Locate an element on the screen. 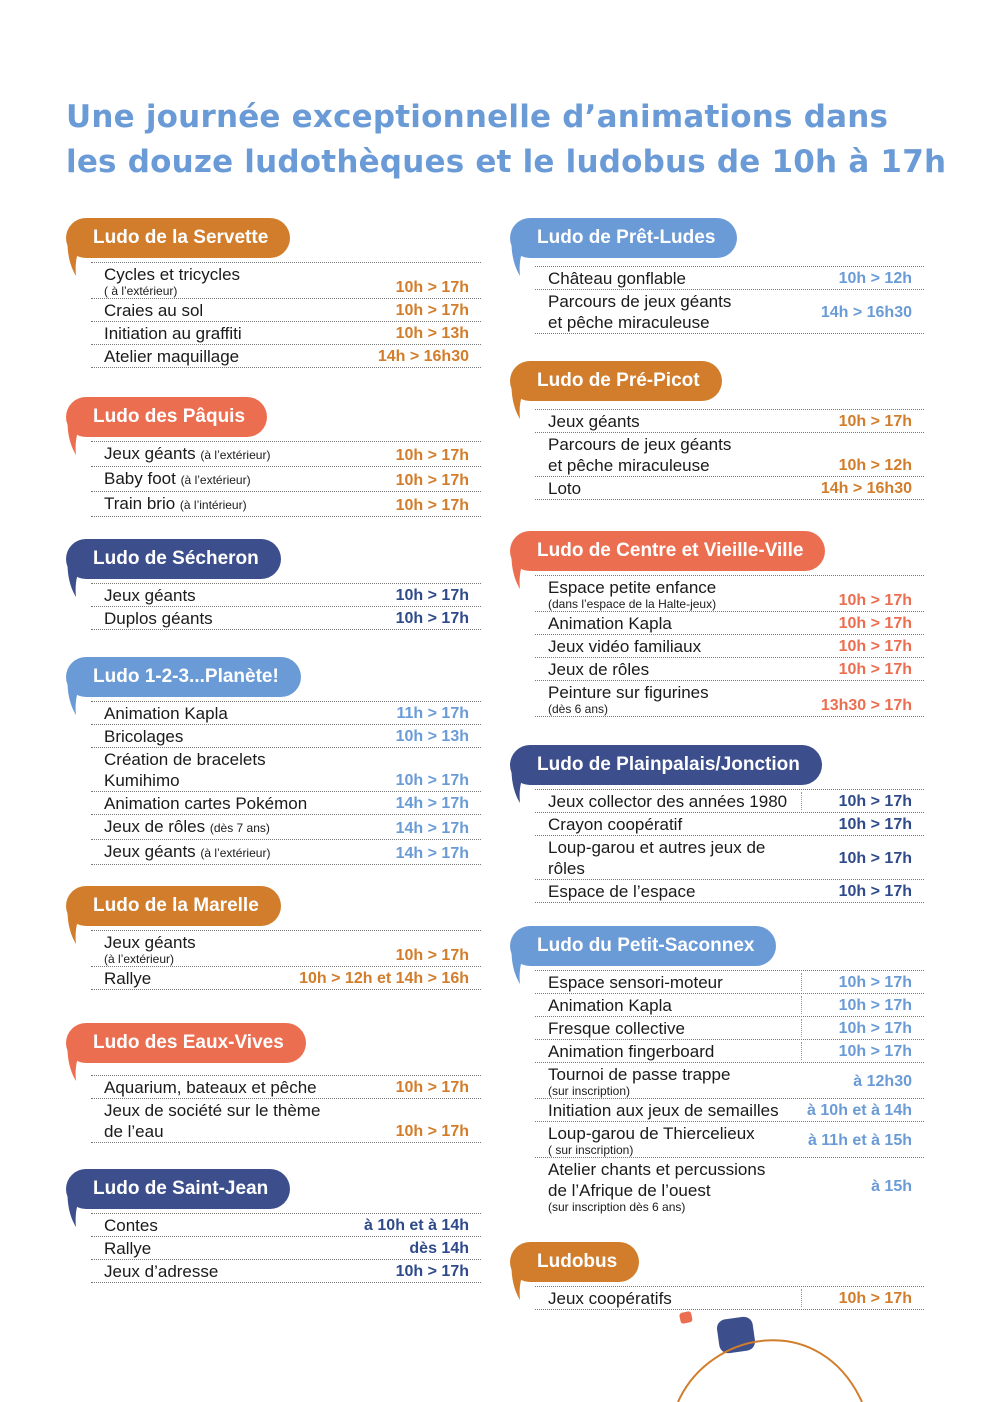  activity-row: Animation Kapla 11h > 17h is located at coordinates (286, 713).